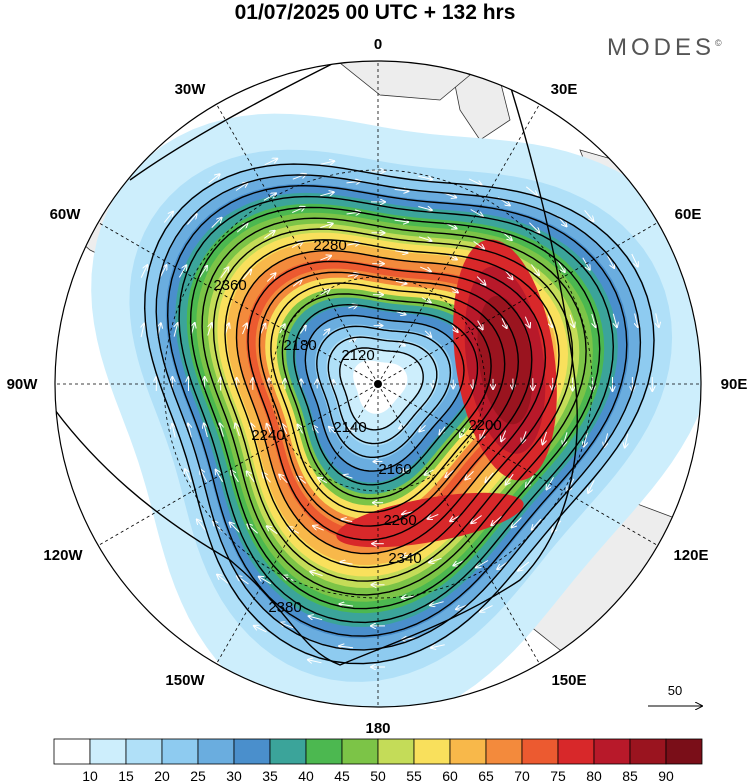 Image resolution: width=750 pixels, height=782 pixels. Describe the element at coordinates (404, 558) in the screenshot. I see `contour-label: 2340` at that location.